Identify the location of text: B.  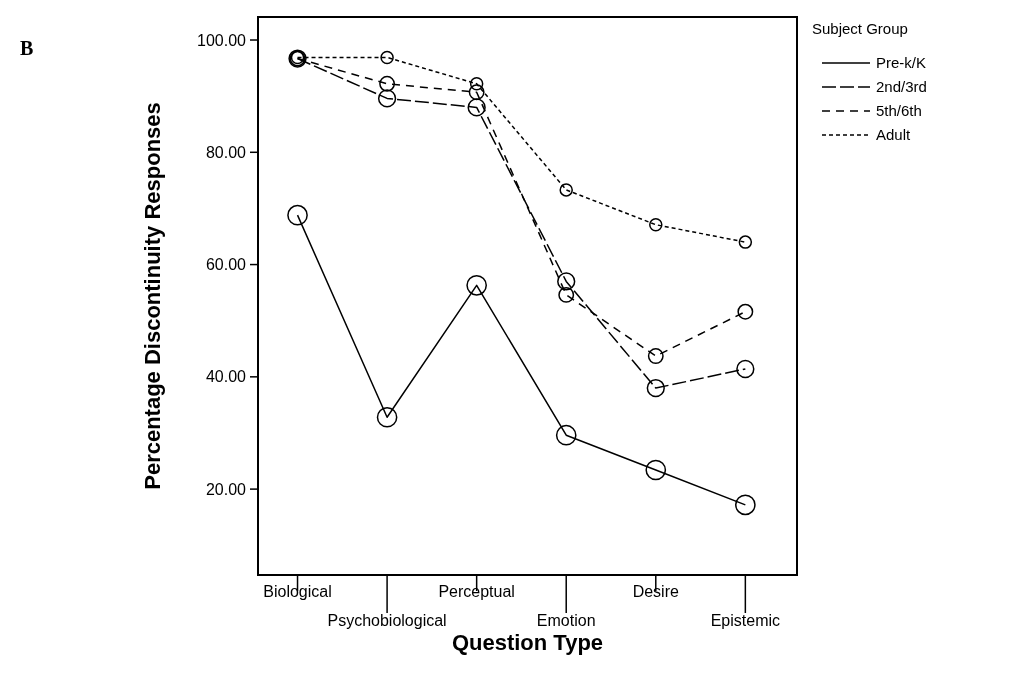
(27, 48).